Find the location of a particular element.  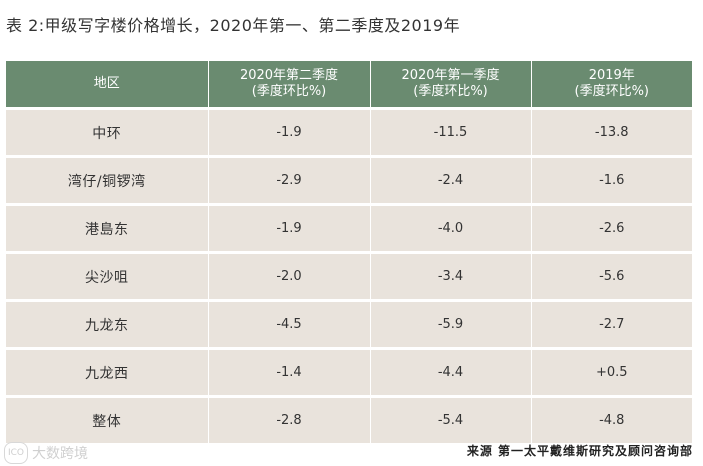

cell-q1-2020: -5.4 is located at coordinates (451, 419).